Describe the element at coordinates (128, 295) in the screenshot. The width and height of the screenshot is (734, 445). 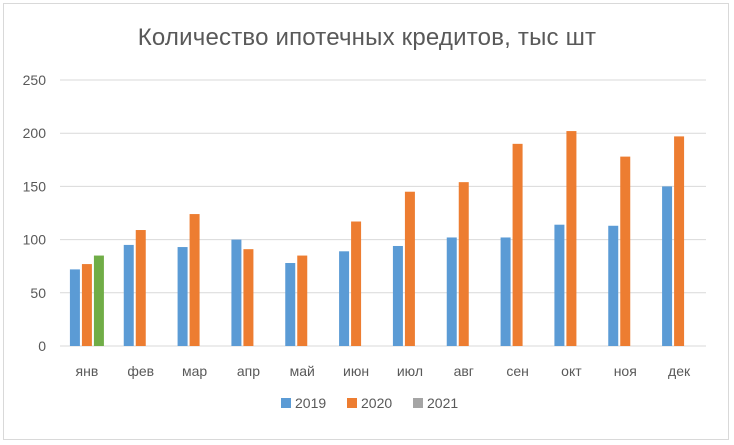
I see `bar-2019-фев` at that location.